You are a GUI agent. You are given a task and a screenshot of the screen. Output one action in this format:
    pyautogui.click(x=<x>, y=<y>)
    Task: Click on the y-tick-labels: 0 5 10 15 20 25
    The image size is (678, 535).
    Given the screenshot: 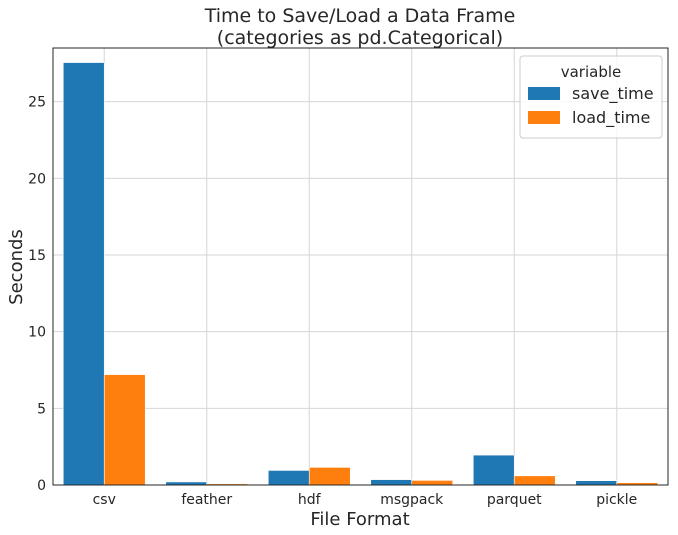 What is the action you would take?
    pyautogui.click(x=37, y=294)
    